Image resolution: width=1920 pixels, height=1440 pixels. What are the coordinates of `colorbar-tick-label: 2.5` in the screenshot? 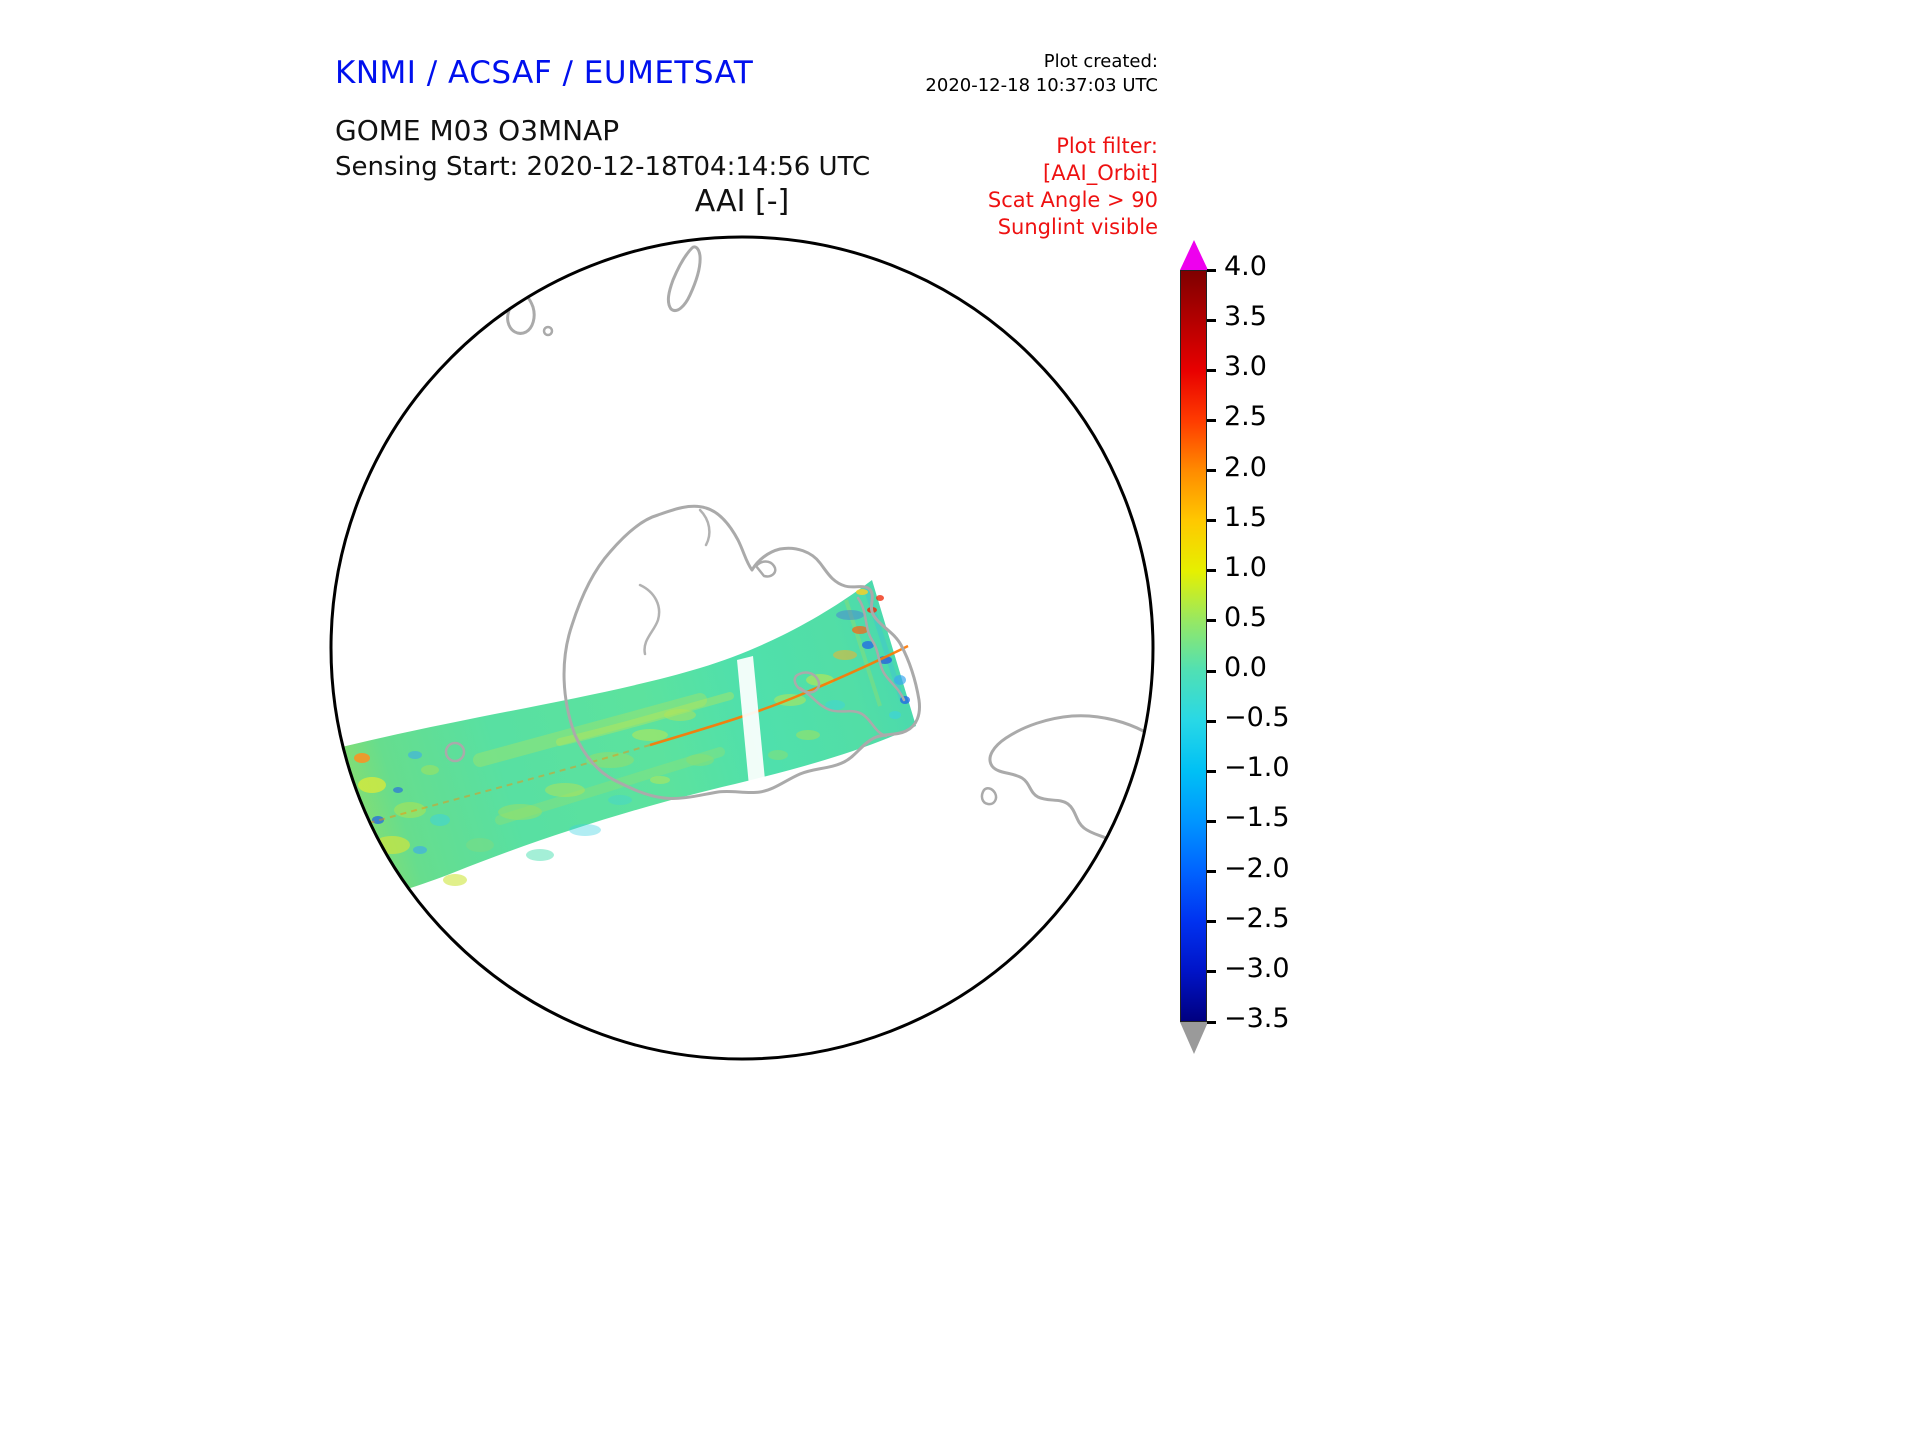 It's located at (1245, 417).